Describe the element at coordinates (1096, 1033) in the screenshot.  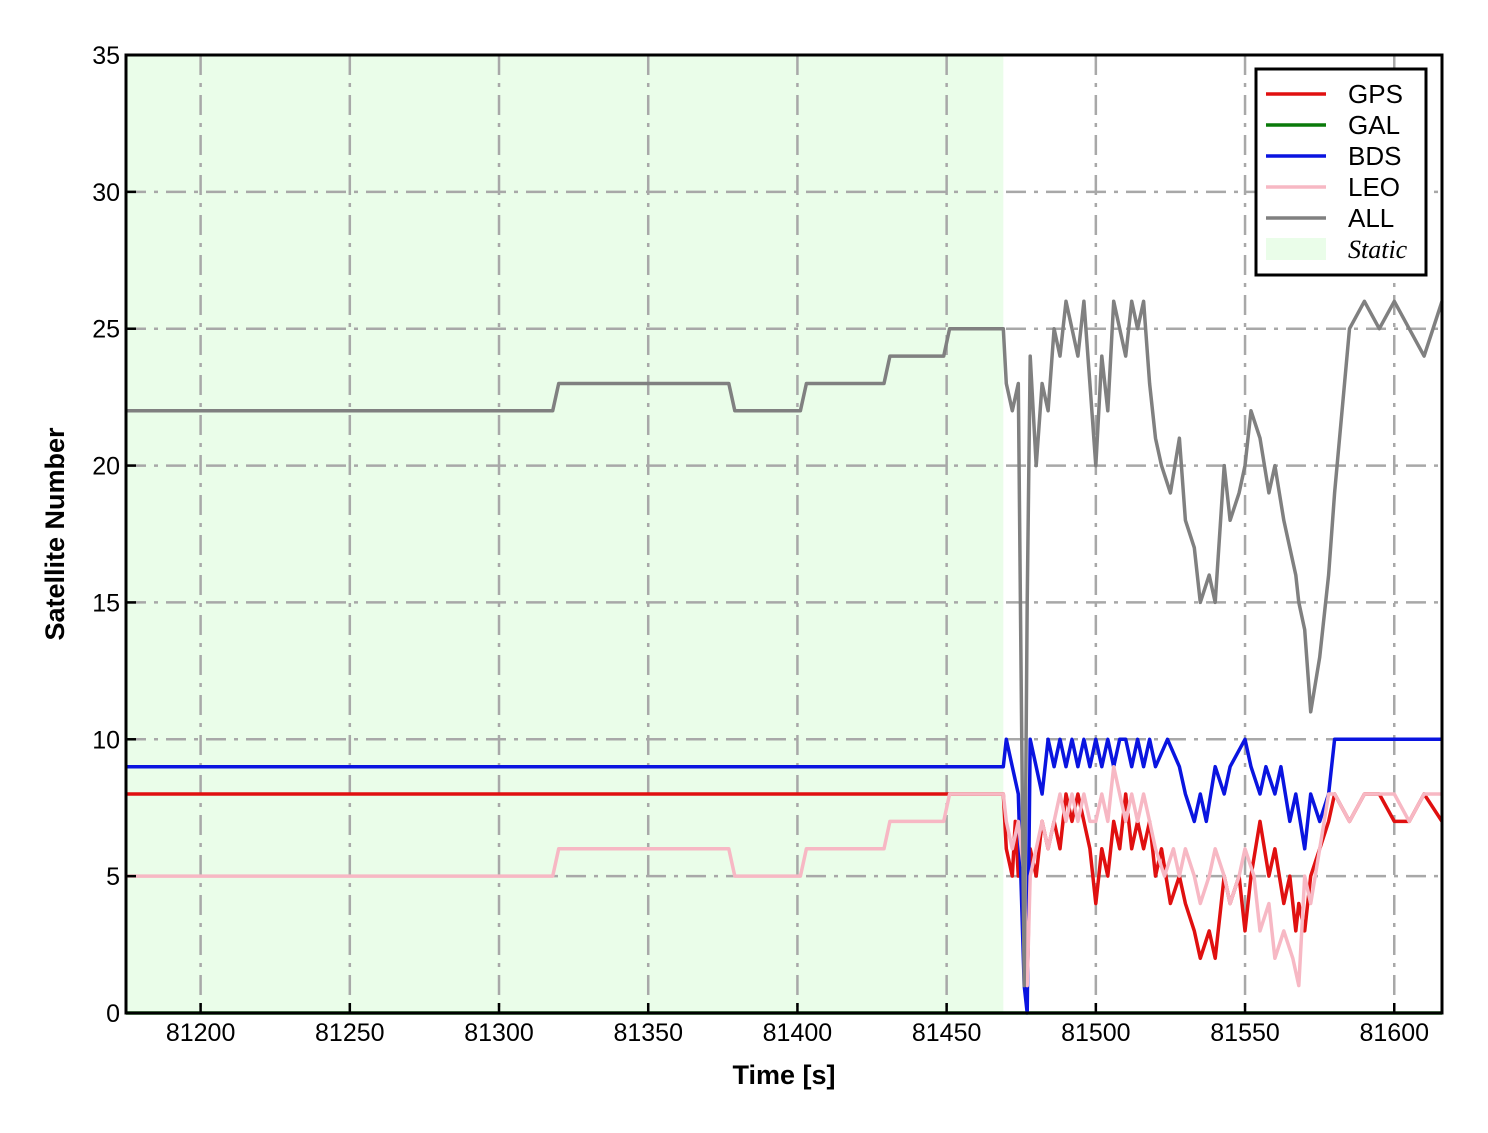
I see `x-tick-label: 81500` at that location.